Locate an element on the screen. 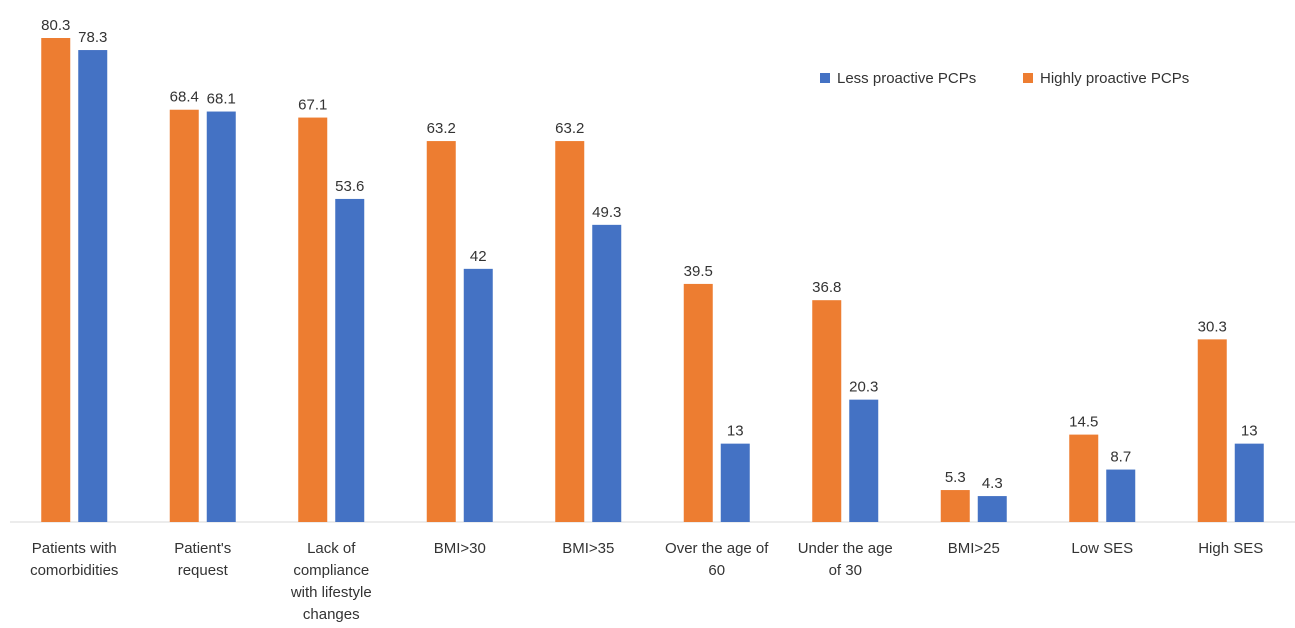  data-label-less-1: 68.1 is located at coordinates (221, 99).